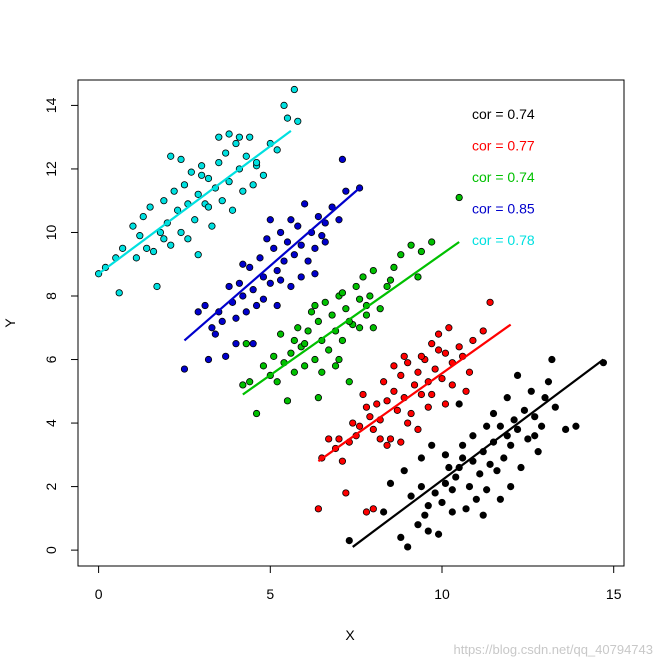 The image size is (664, 664). What do you see at coordinates (51, 296) in the screenshot?
I see `y-tick-label: 8` at bounding box center [51, 296].